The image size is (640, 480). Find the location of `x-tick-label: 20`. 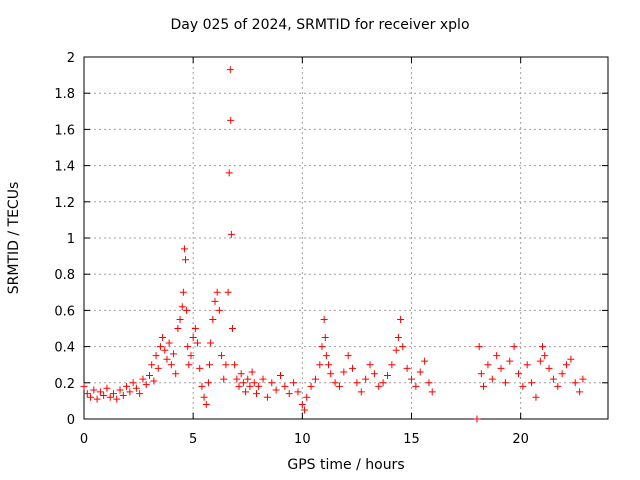

x-tick-label: 20 is located at coordinates (520, 439).